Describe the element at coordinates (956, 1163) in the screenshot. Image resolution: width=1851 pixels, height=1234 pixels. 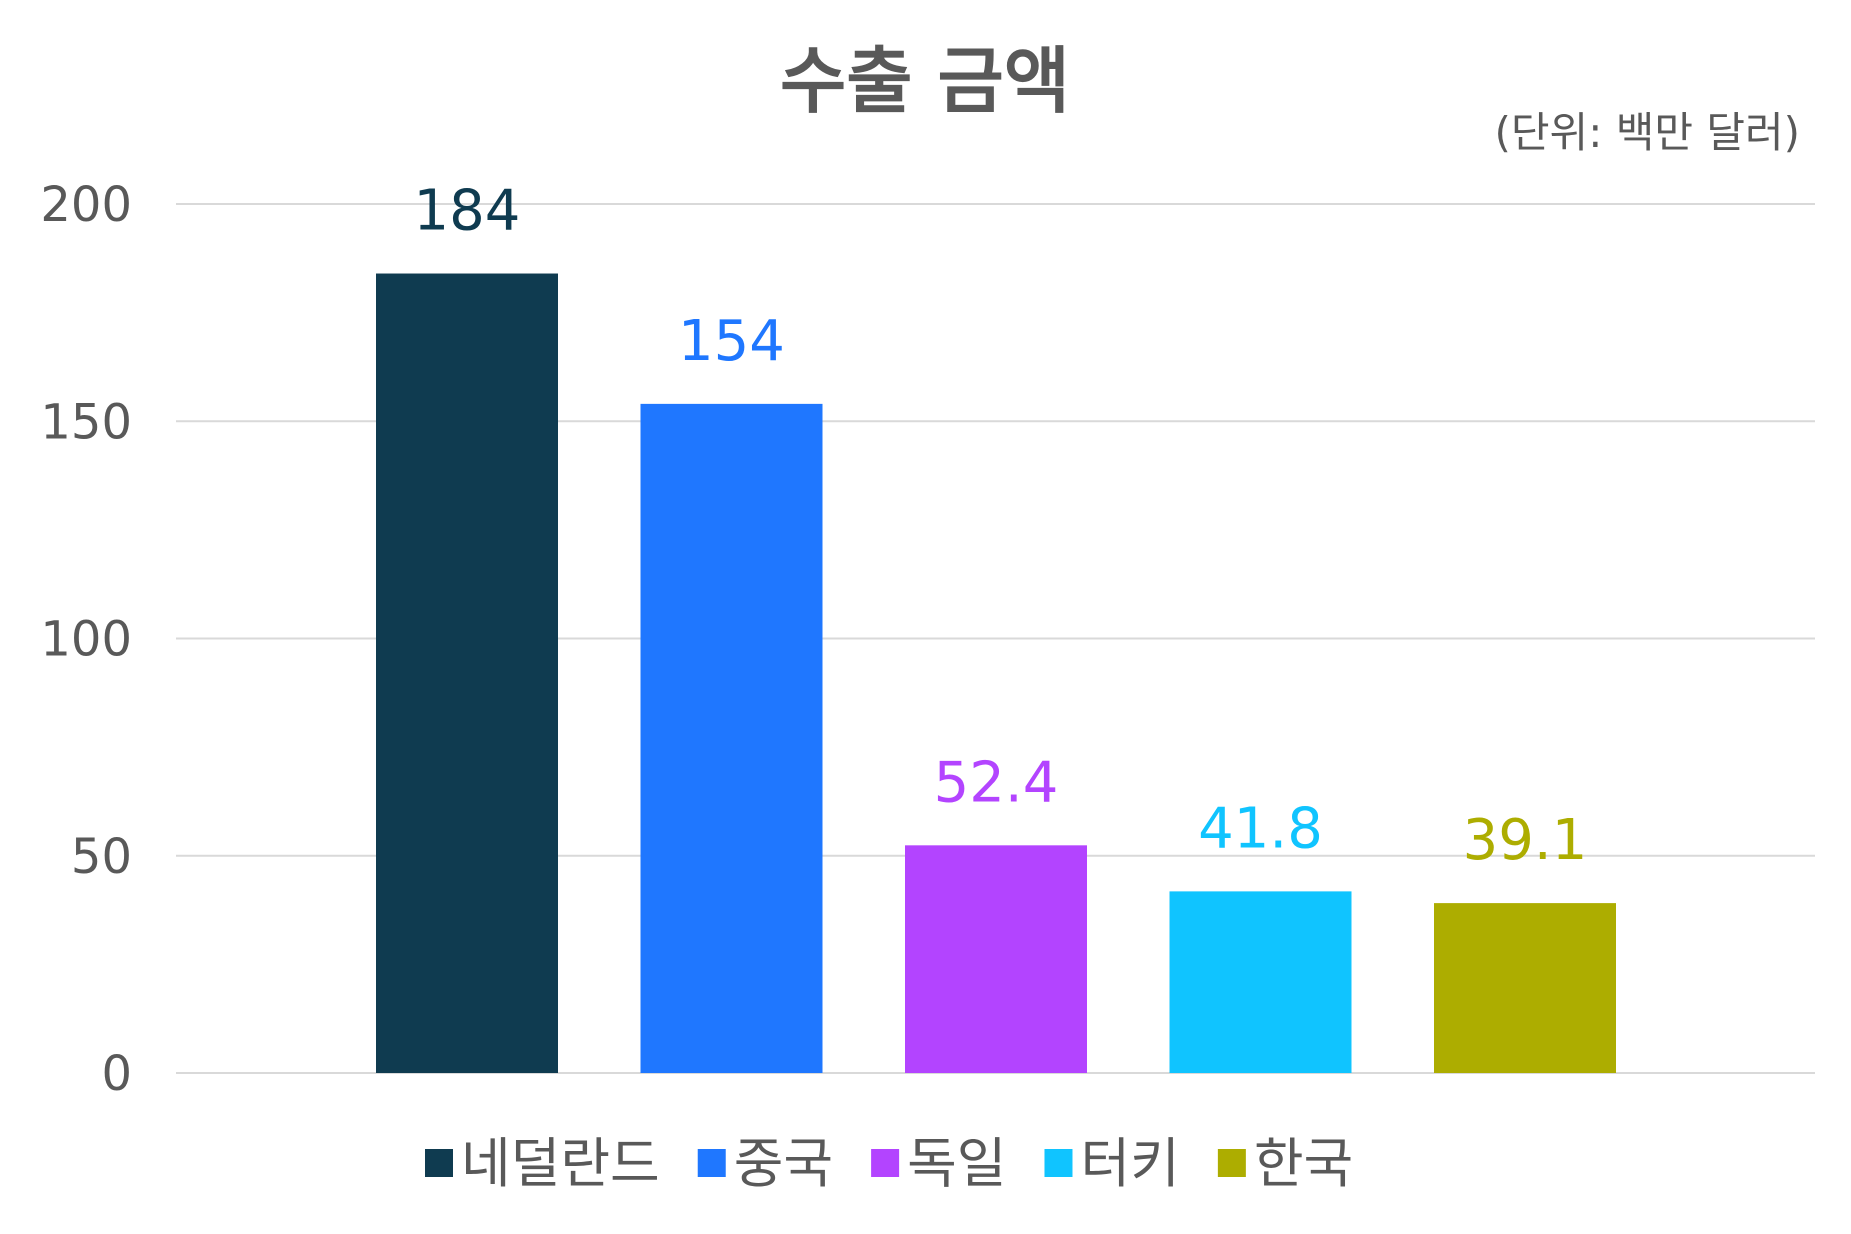
I see `legend-label-3: 독일` at that location.